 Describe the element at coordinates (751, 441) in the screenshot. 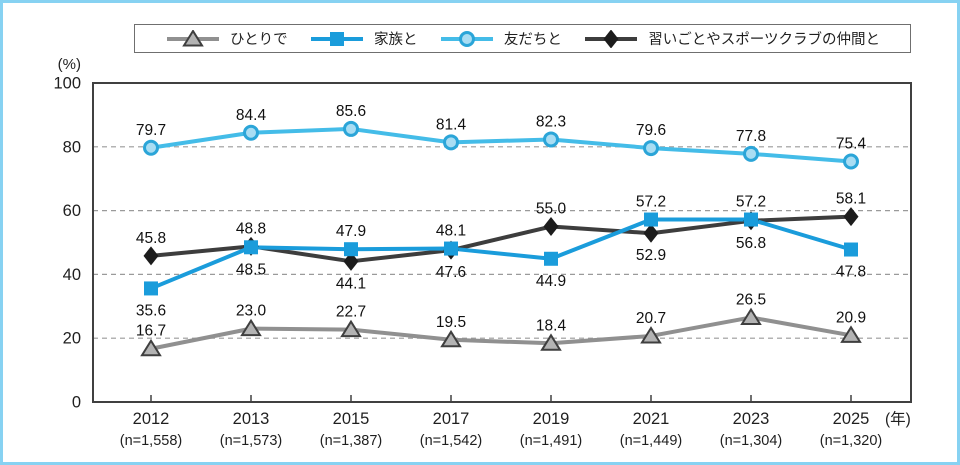

I see `x-tick-n-label: (n=1,304)` at that location.